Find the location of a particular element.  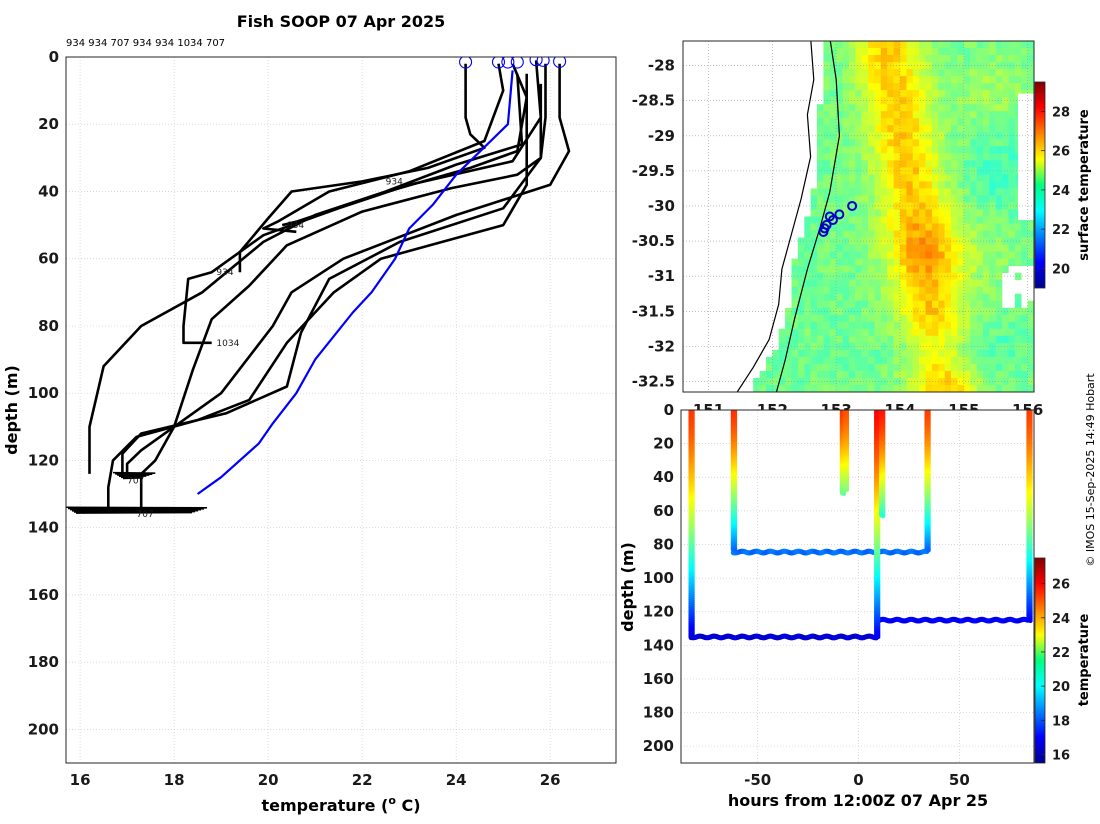

timeseries-ylabel: depth (m) is located at coordinates (627, 587).